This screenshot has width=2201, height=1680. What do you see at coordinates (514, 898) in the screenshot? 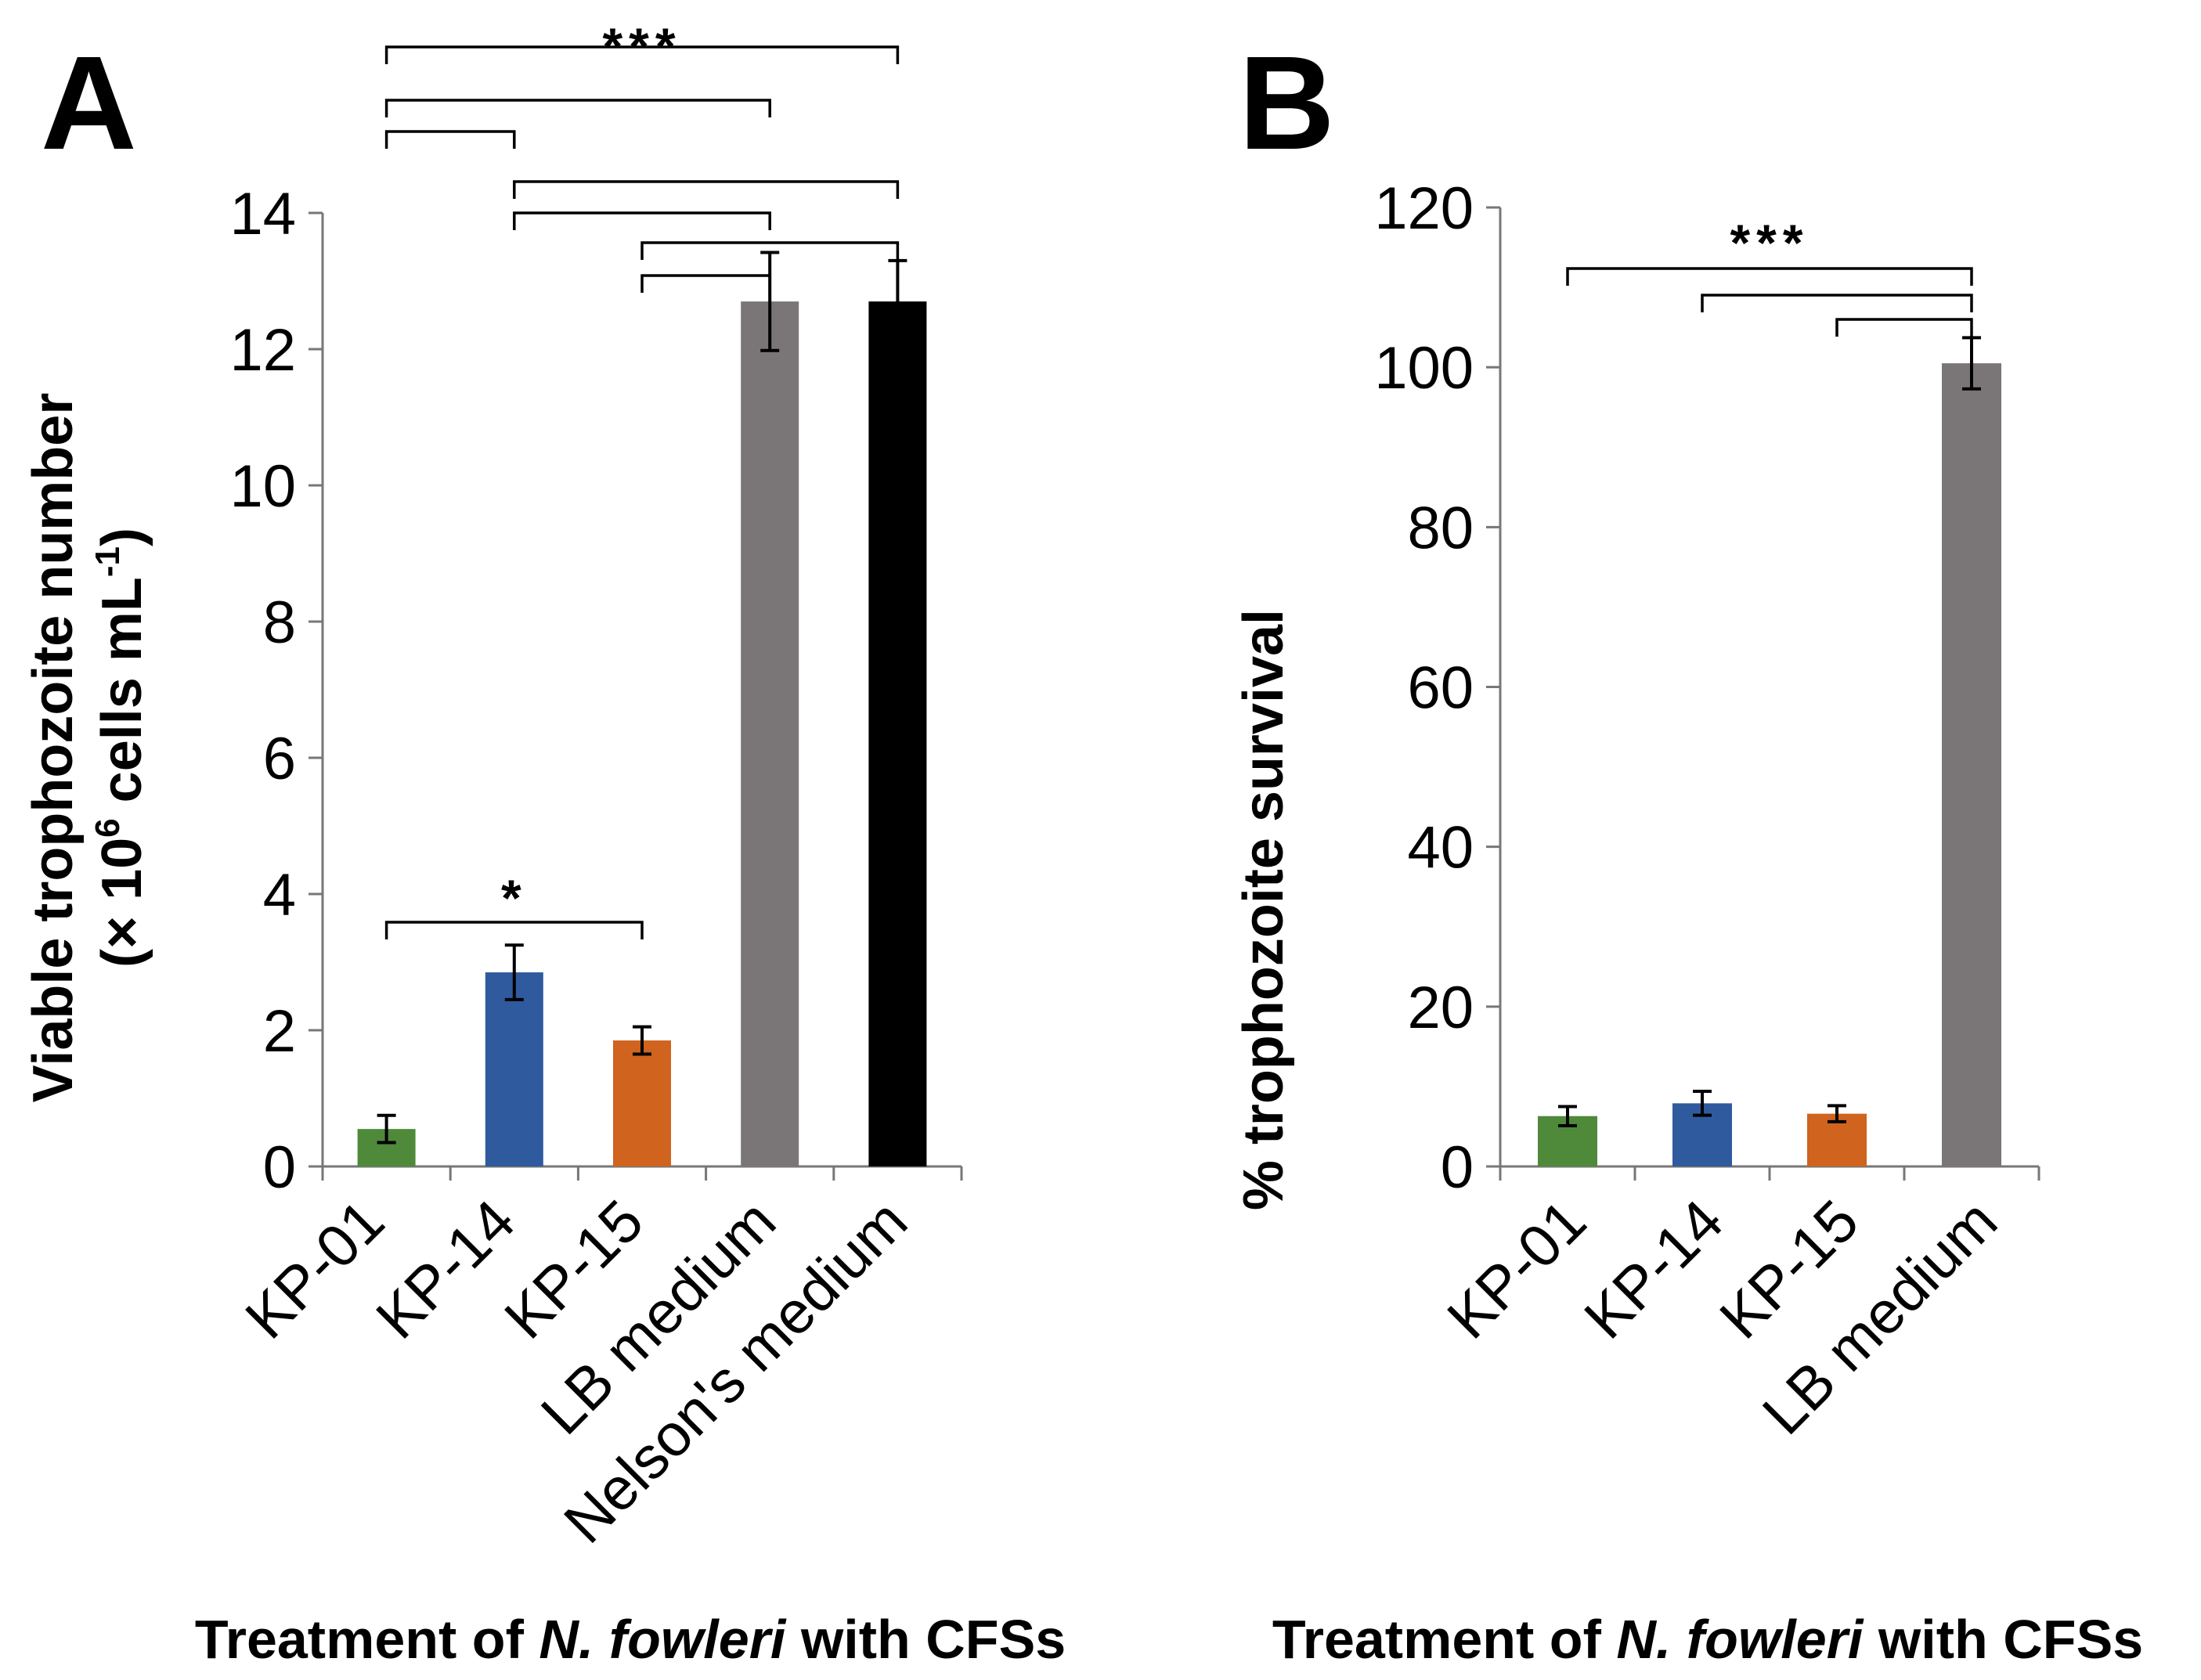
I see `panel-a-significance-label: *` at bounding box center [514, 898].